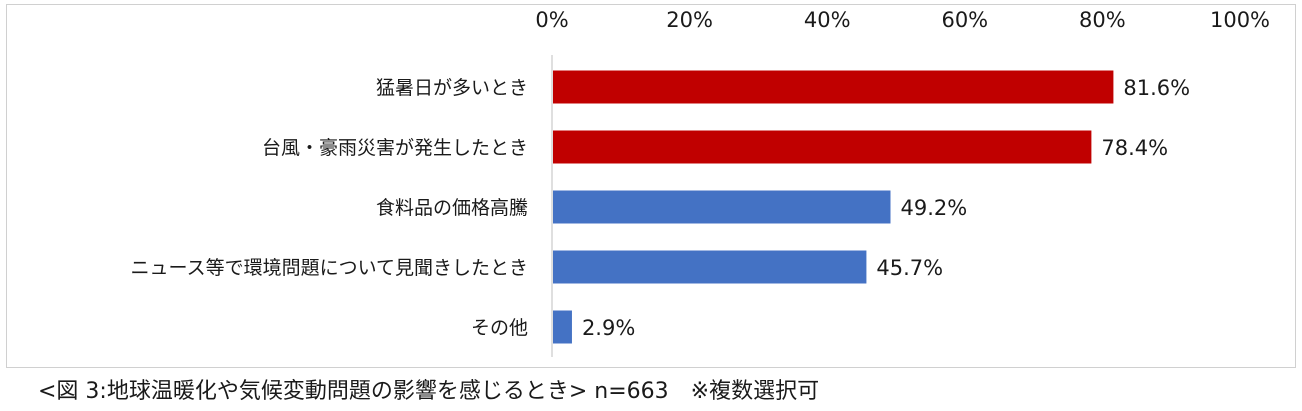  Describe the element at coordinates (353, 391) in the screenshot. I see `caption-text: <図 3:地球温暖化や気候変動問題の影響を感じるとき> n=663` at that location.